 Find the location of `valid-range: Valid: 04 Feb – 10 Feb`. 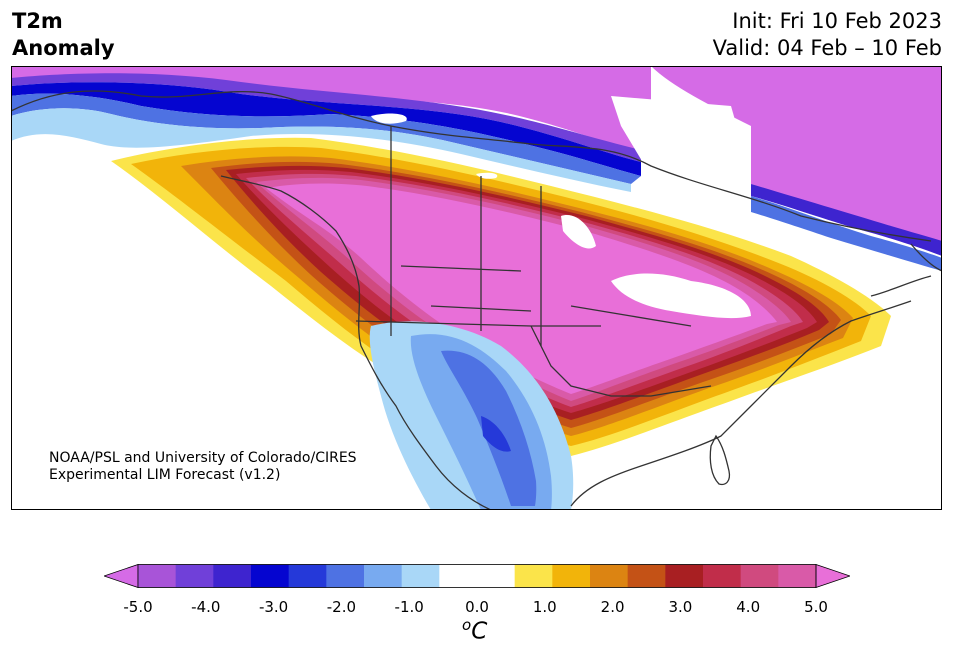

valid-range: Valid: 04 Feb – 10 Feb is located at coordinates (827, 48).